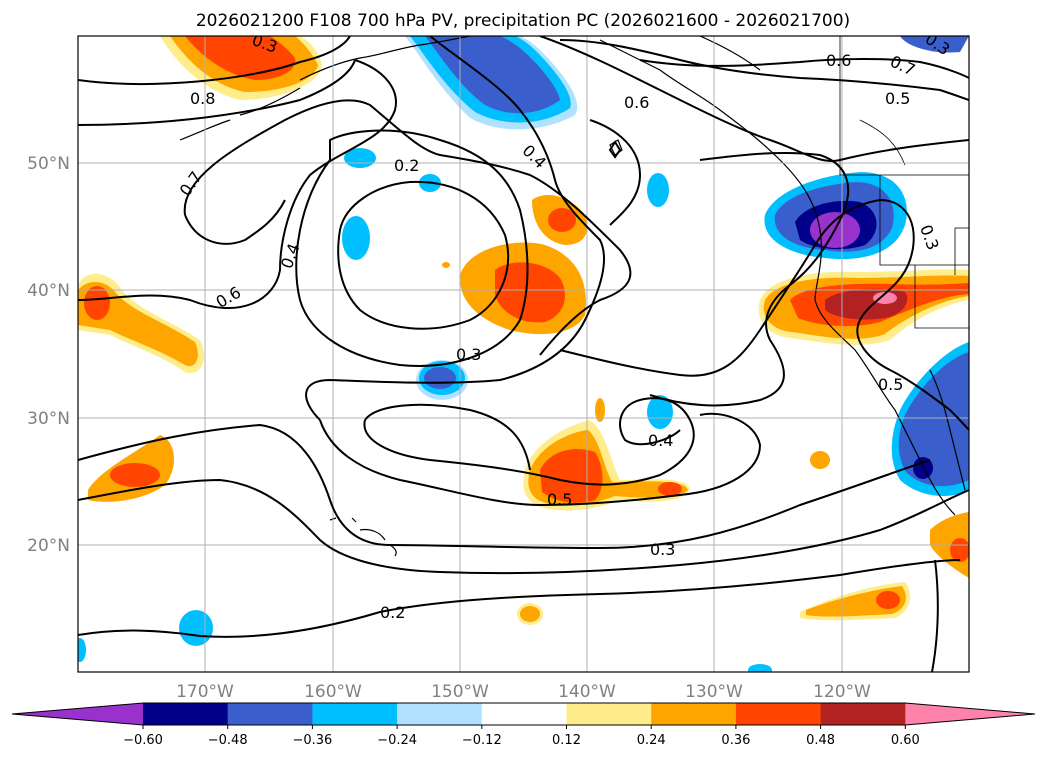 This screenshot has width=1047, height=765. I want to click on lat-label: 50°N, so click(48, 164).